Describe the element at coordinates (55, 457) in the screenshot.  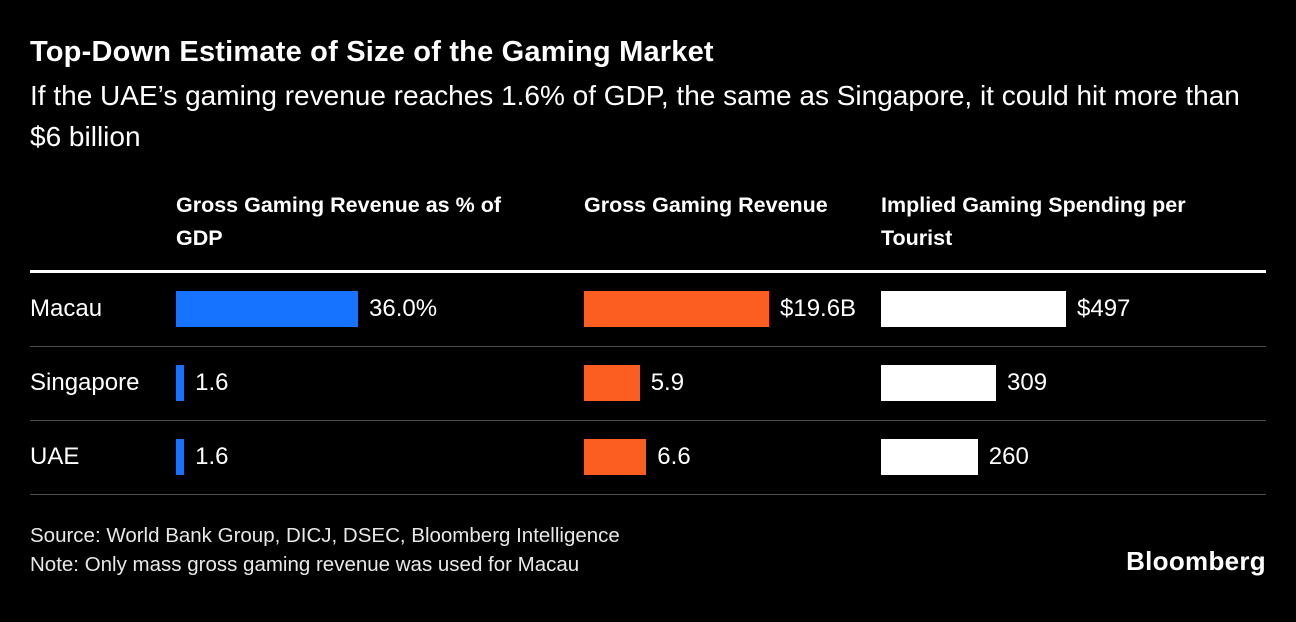
I see `row-label: UAE` at that location.